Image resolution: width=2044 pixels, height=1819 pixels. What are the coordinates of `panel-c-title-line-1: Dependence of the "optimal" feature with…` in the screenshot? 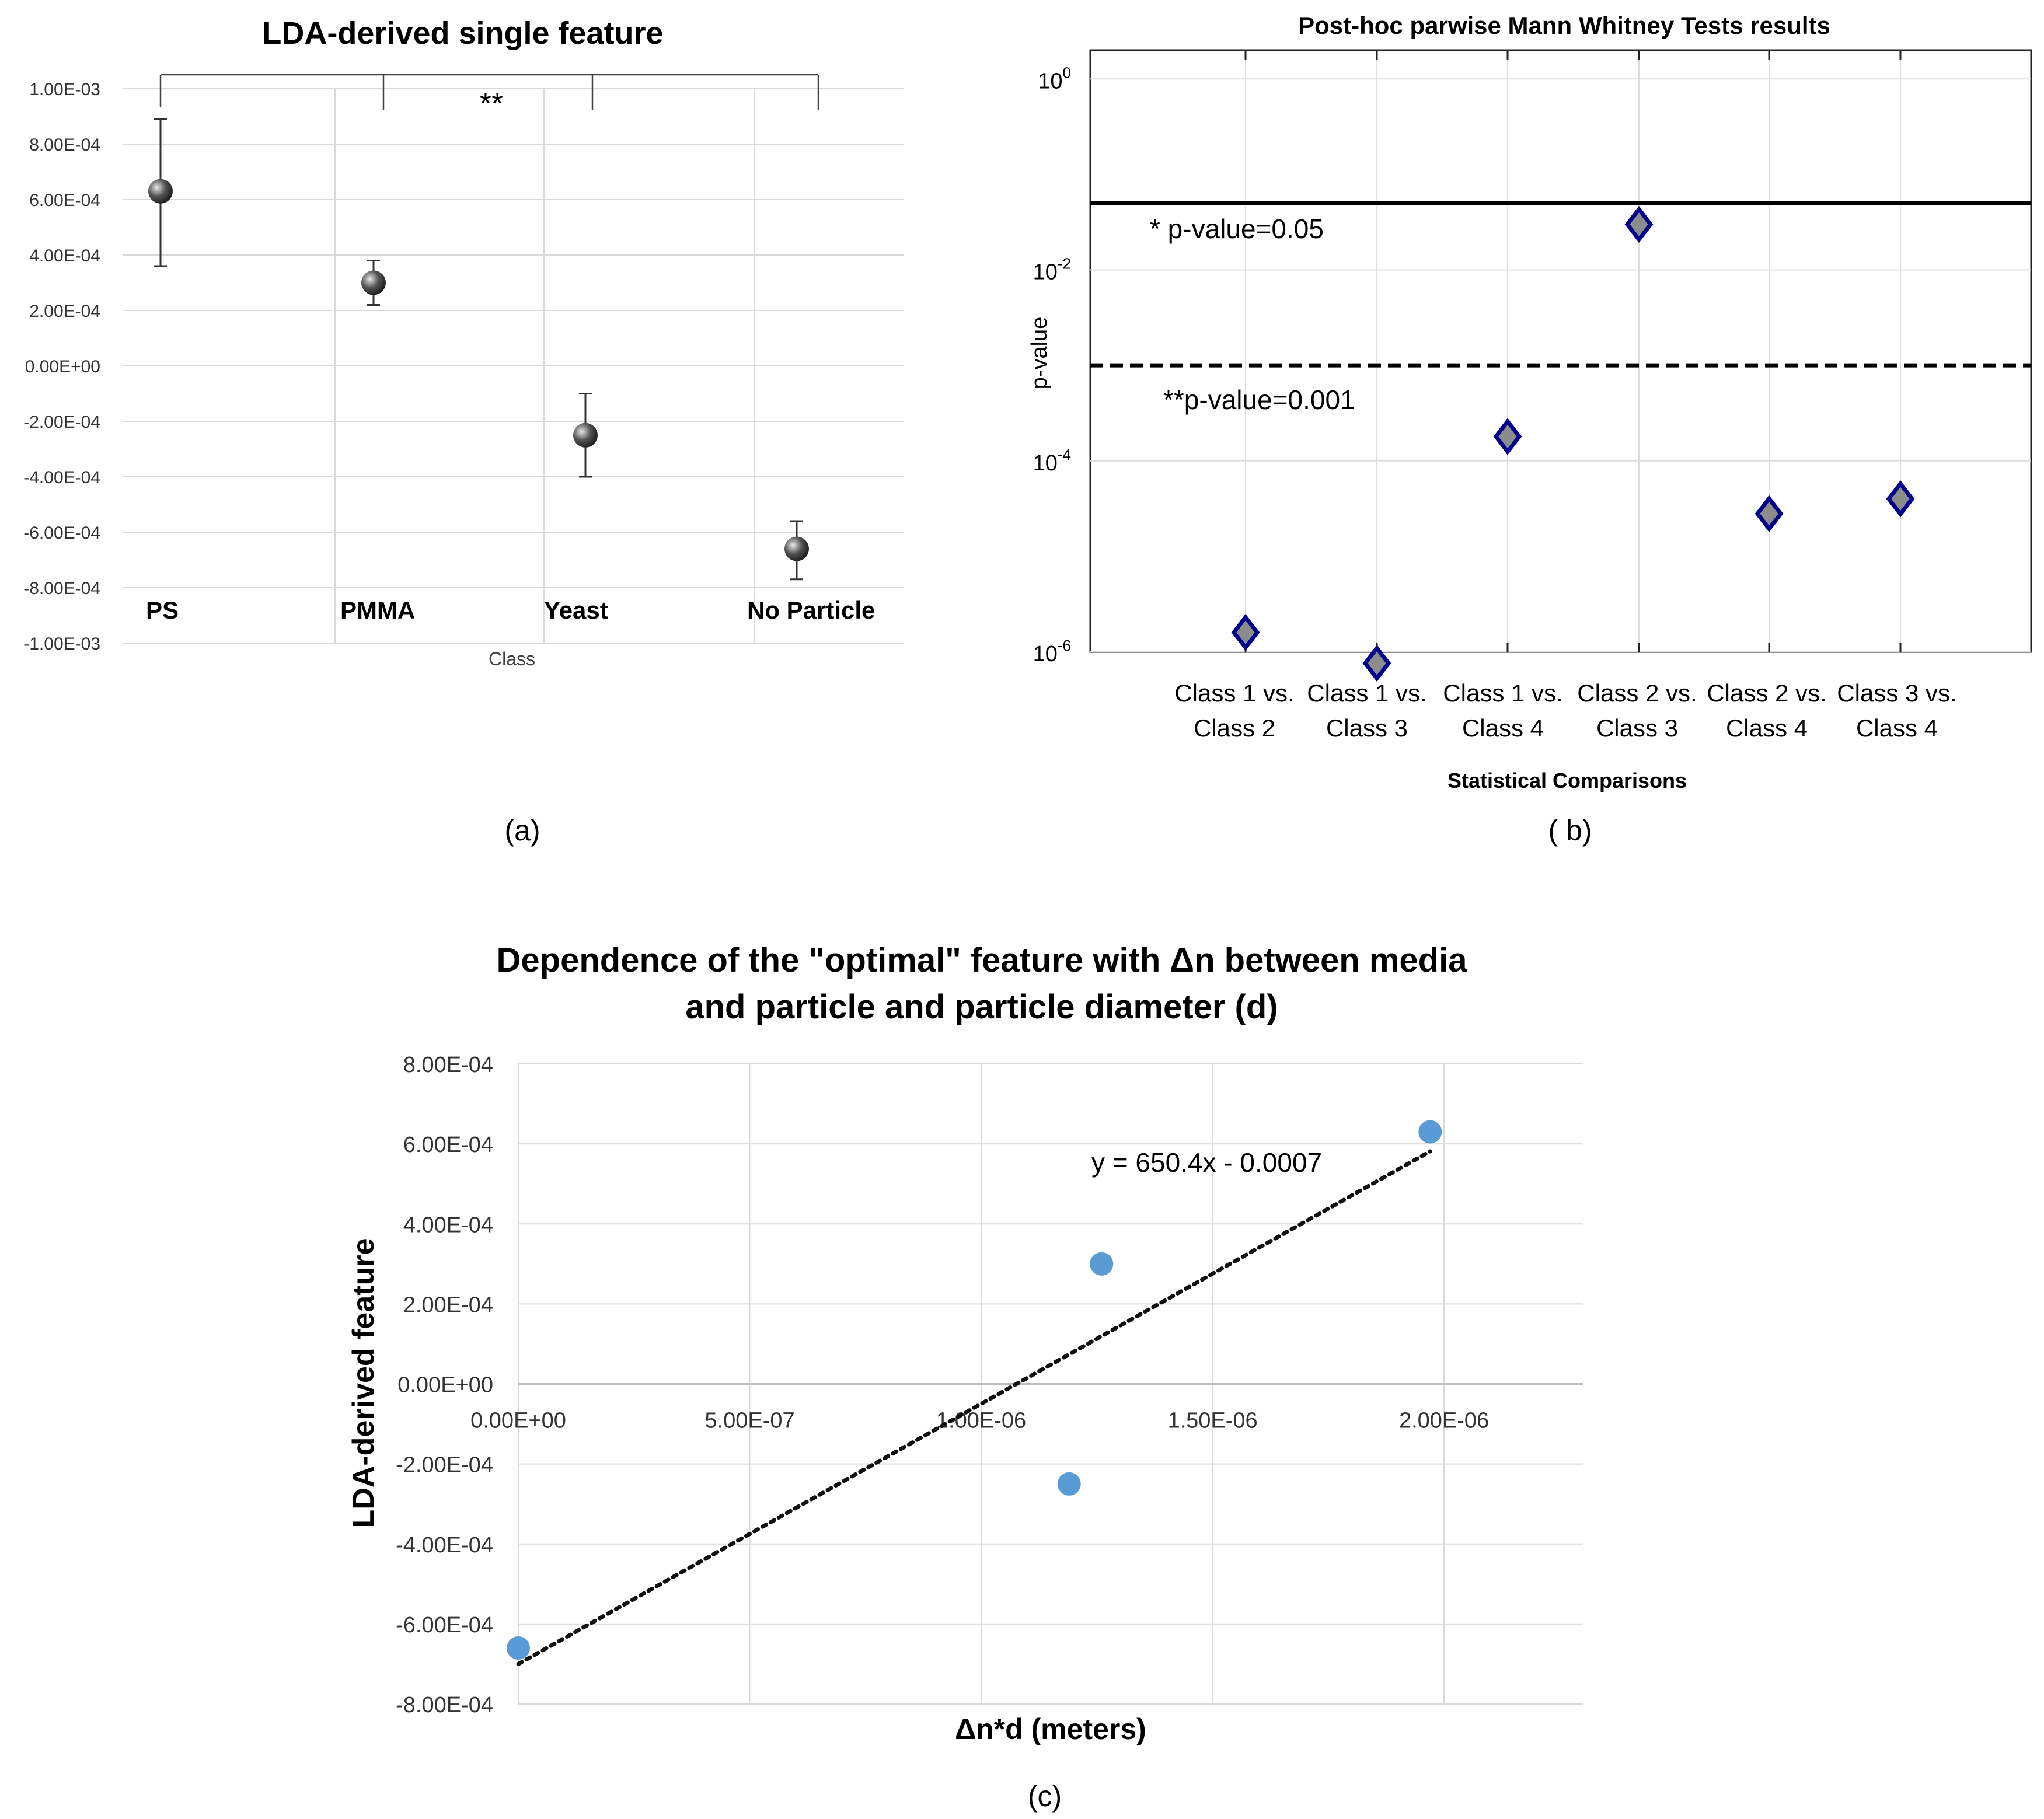 It's located at (982, 960).